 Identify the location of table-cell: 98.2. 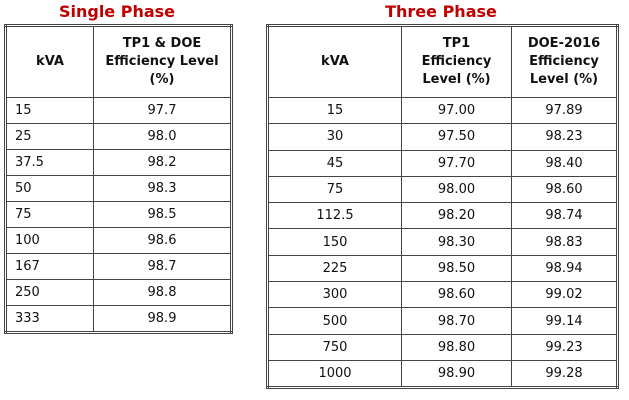
(162, 162).